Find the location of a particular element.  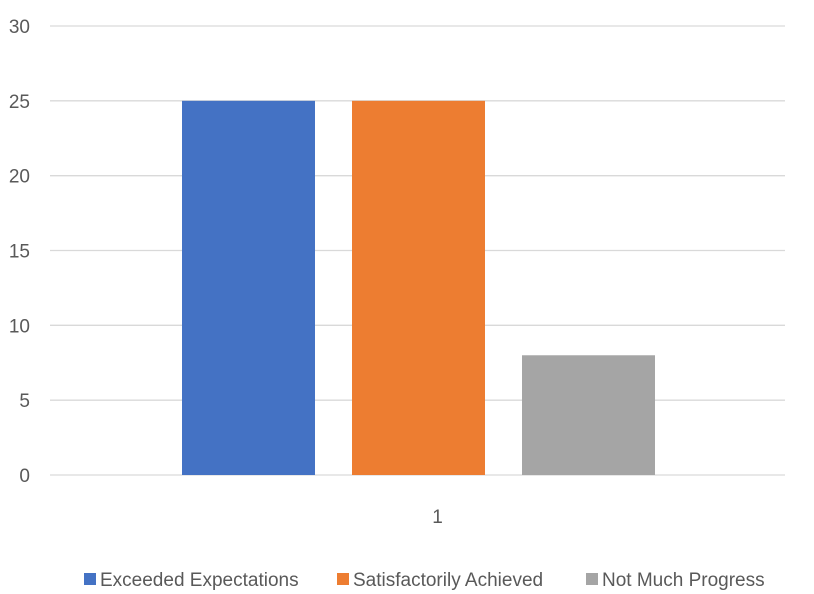

y-tick-label: 20 is located at coordinates (19, 177).